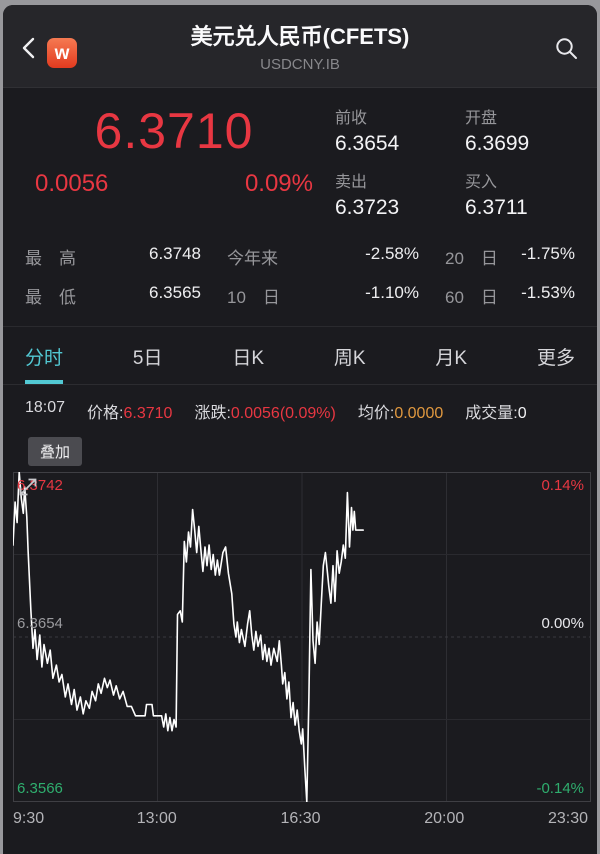 The image size is (600, 854). I want to click on info-volume-value: 0, so click(522, 413).